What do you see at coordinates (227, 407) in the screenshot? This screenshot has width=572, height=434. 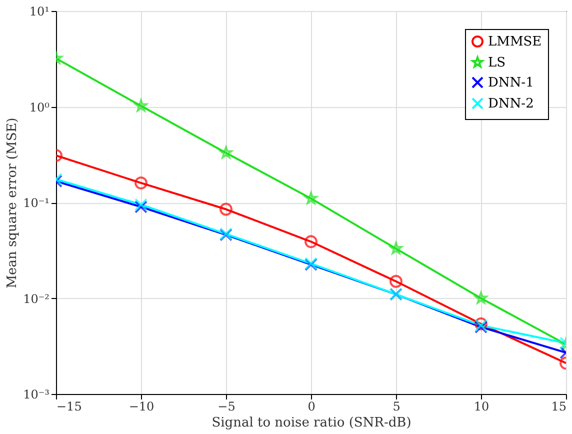 I see `x-tick-label: −5` at bounding box center [227, 407].